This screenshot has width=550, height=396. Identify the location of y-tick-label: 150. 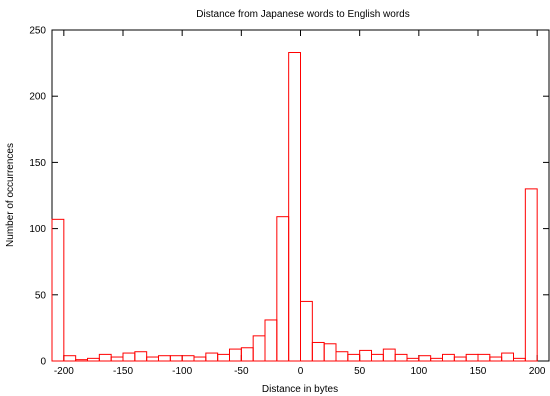
(37, 163).